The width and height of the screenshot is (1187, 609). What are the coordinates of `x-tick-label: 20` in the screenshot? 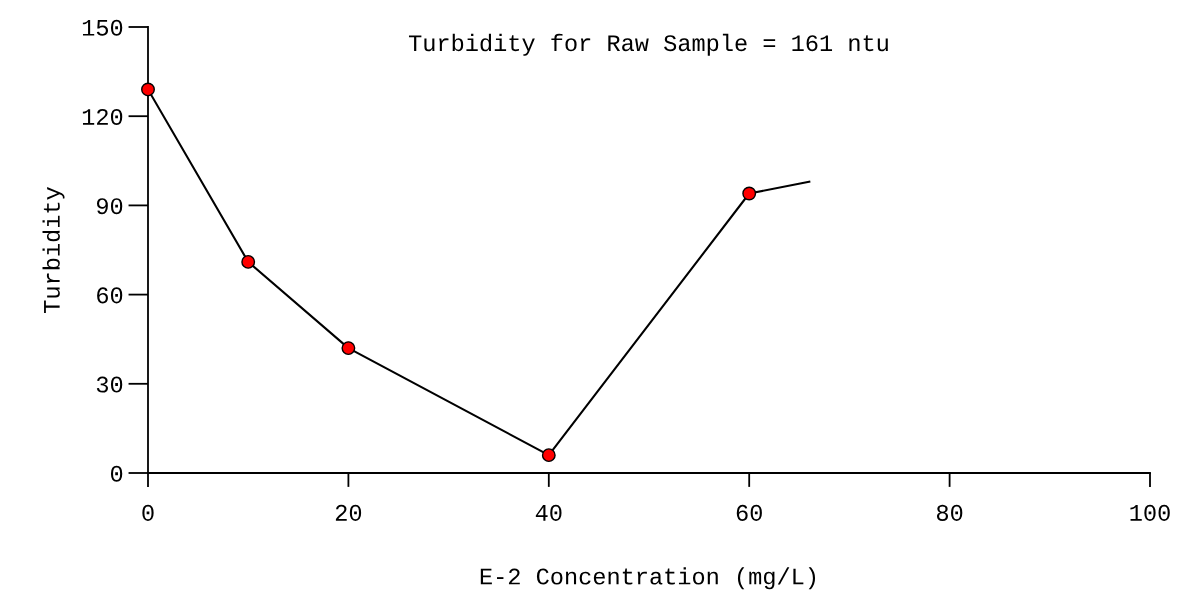 It's located at (348, 512).